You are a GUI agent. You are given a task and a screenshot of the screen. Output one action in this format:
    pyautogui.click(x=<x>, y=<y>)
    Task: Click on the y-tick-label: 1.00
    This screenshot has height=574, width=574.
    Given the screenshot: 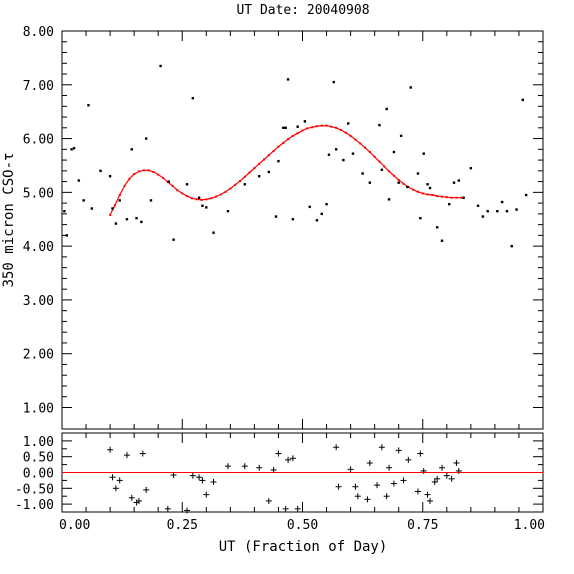 What is the action you would take?
    pyautogui.click(x=38, y=442)
    